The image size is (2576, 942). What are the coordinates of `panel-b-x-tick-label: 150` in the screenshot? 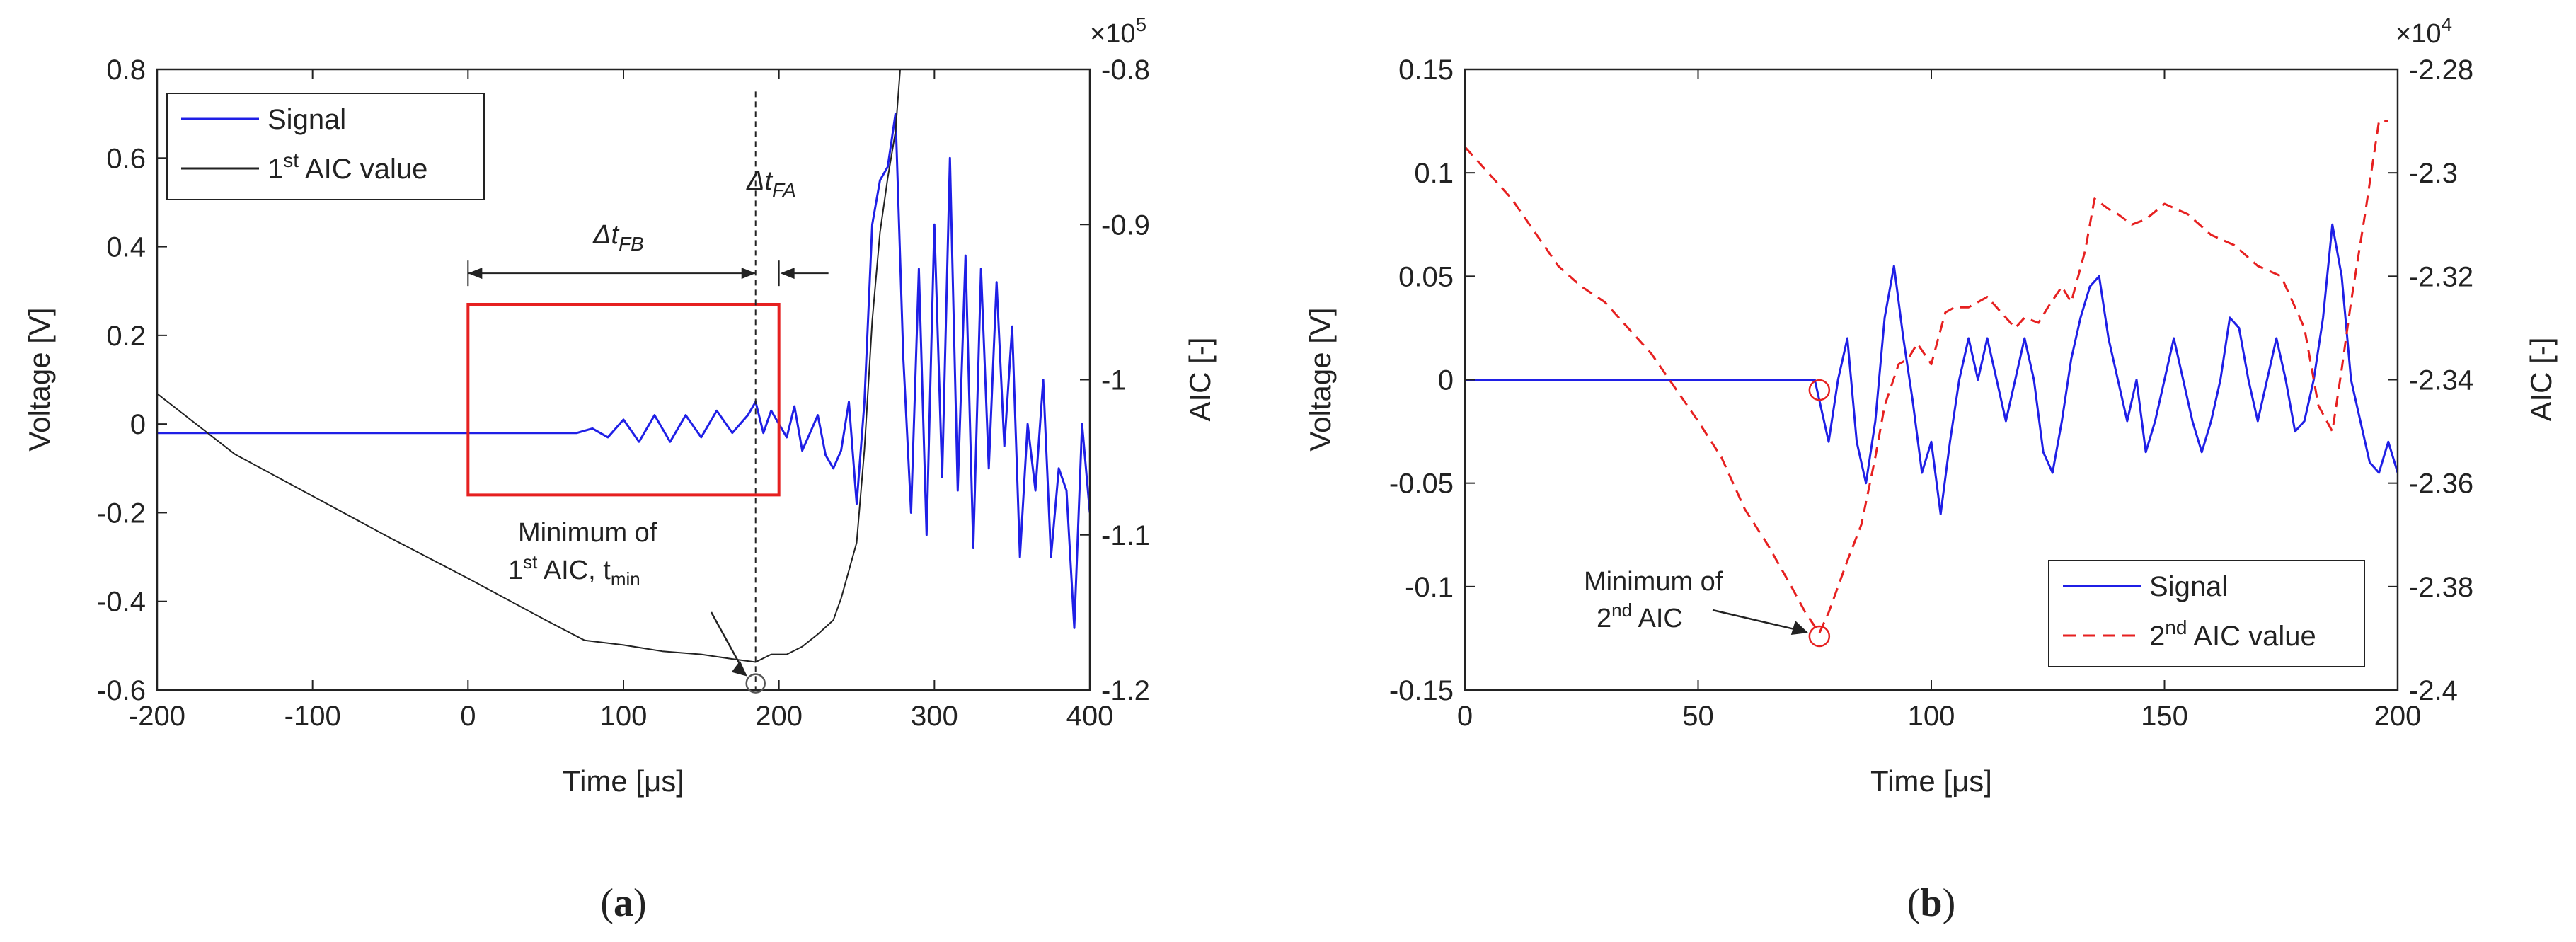 It's located at (2165, 716).